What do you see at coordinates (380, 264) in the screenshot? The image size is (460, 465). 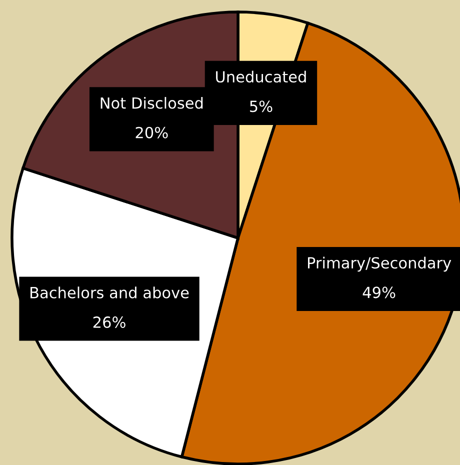 I see `slice-label: Primary/Secondary` at bounding box center [380, 264].